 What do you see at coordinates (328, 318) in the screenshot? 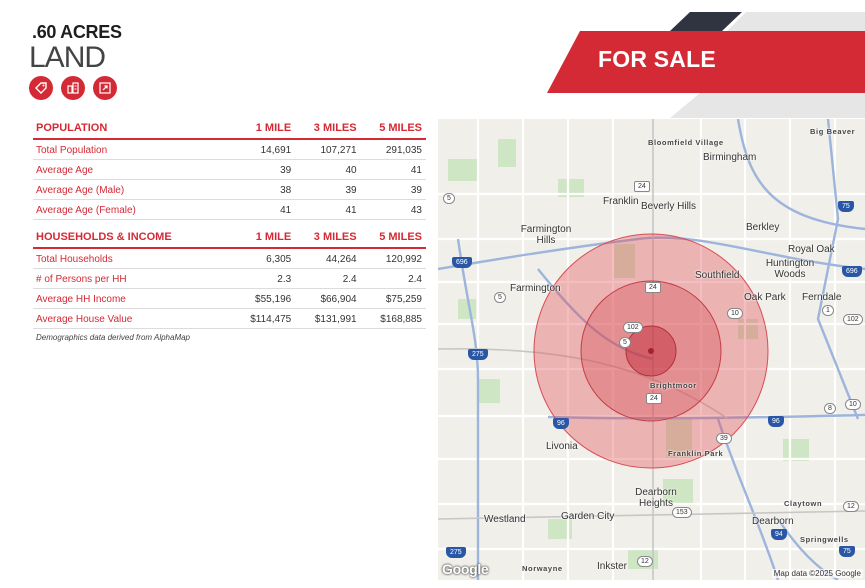
I see `cell-value: $131,991` at bounding box center [328, 318].